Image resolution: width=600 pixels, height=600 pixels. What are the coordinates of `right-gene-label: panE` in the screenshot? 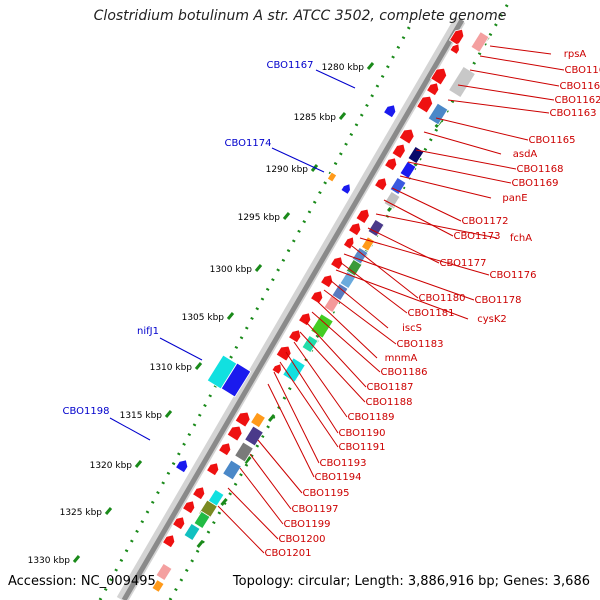 It's located at (514, 198).